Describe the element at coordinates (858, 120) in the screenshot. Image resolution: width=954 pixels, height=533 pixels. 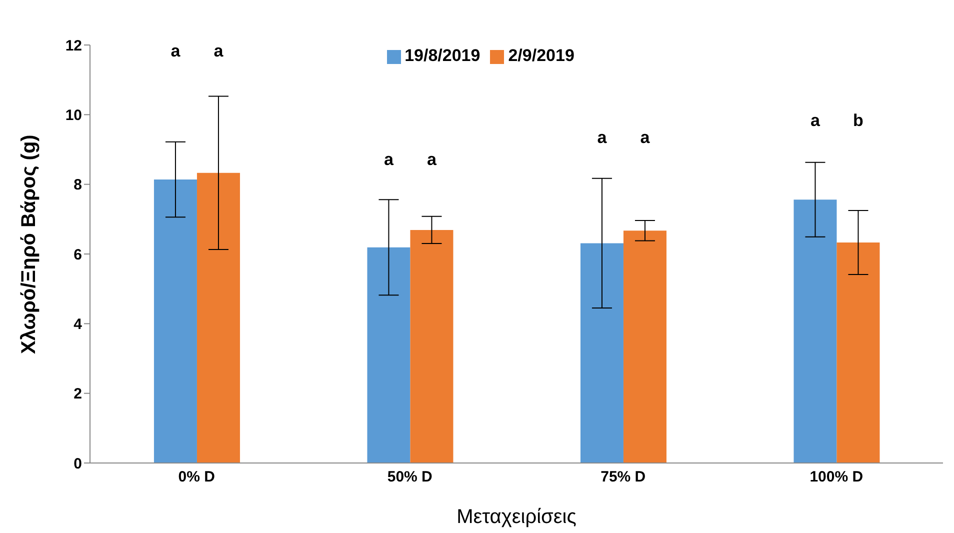
I see `annotation: b` at that location.